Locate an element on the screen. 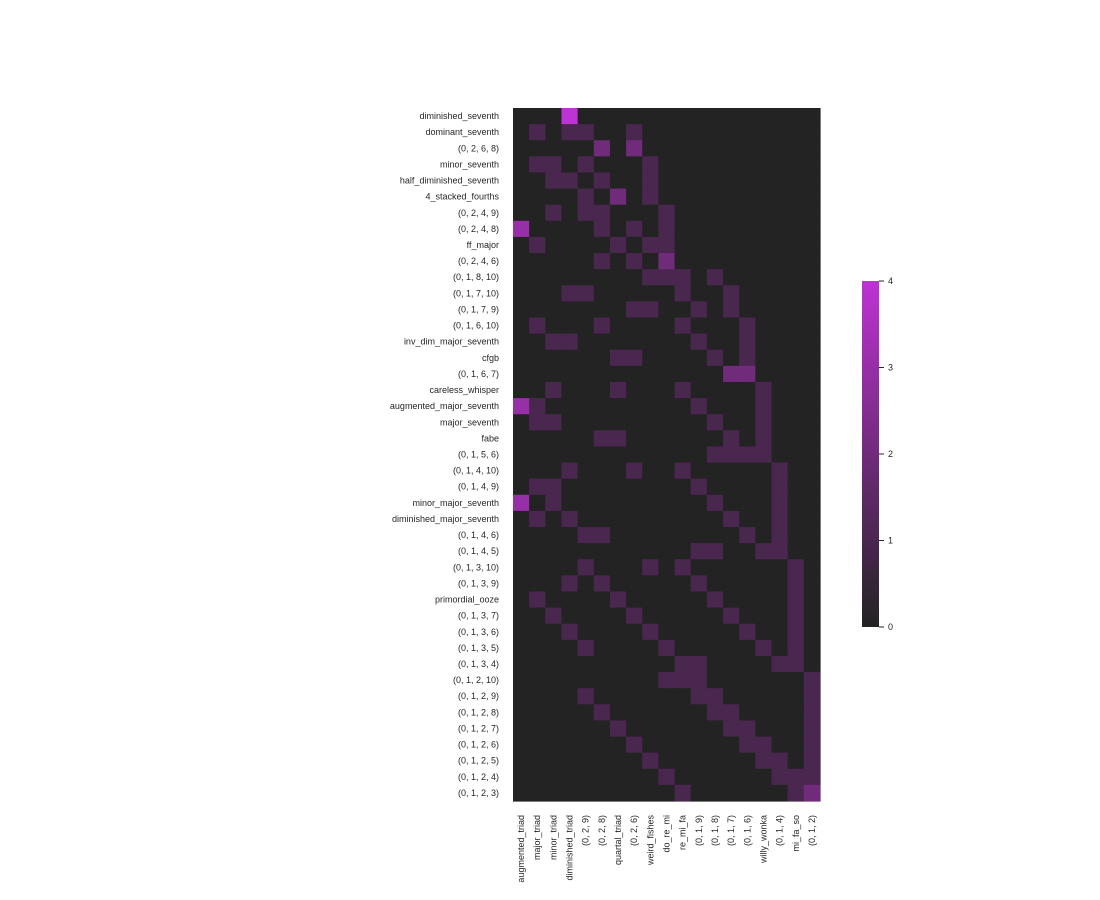 Image resolution: width=1100 pixels, height=900 pixels. colorbar-tick-label: 4 is located at coordinates (890, 281).